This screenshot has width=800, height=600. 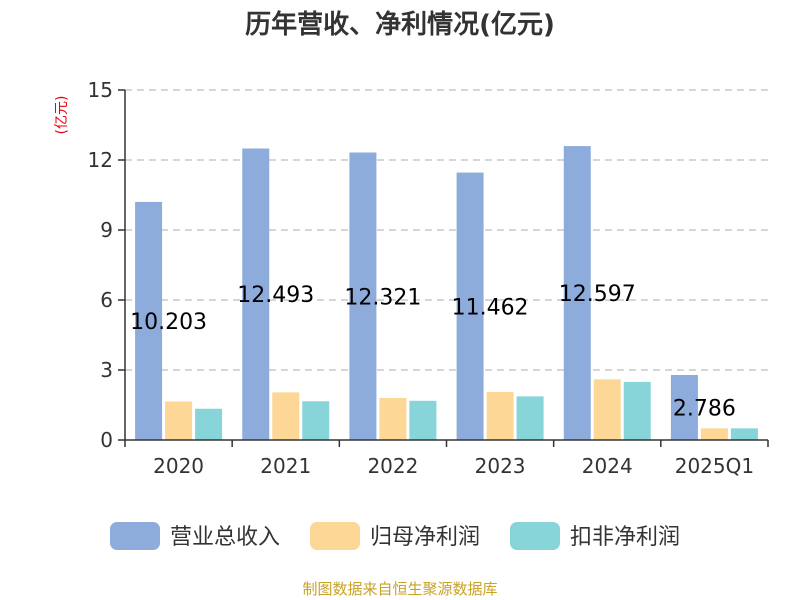 I want to click on x-tick-label: 2020, so click(x=178, y=466).